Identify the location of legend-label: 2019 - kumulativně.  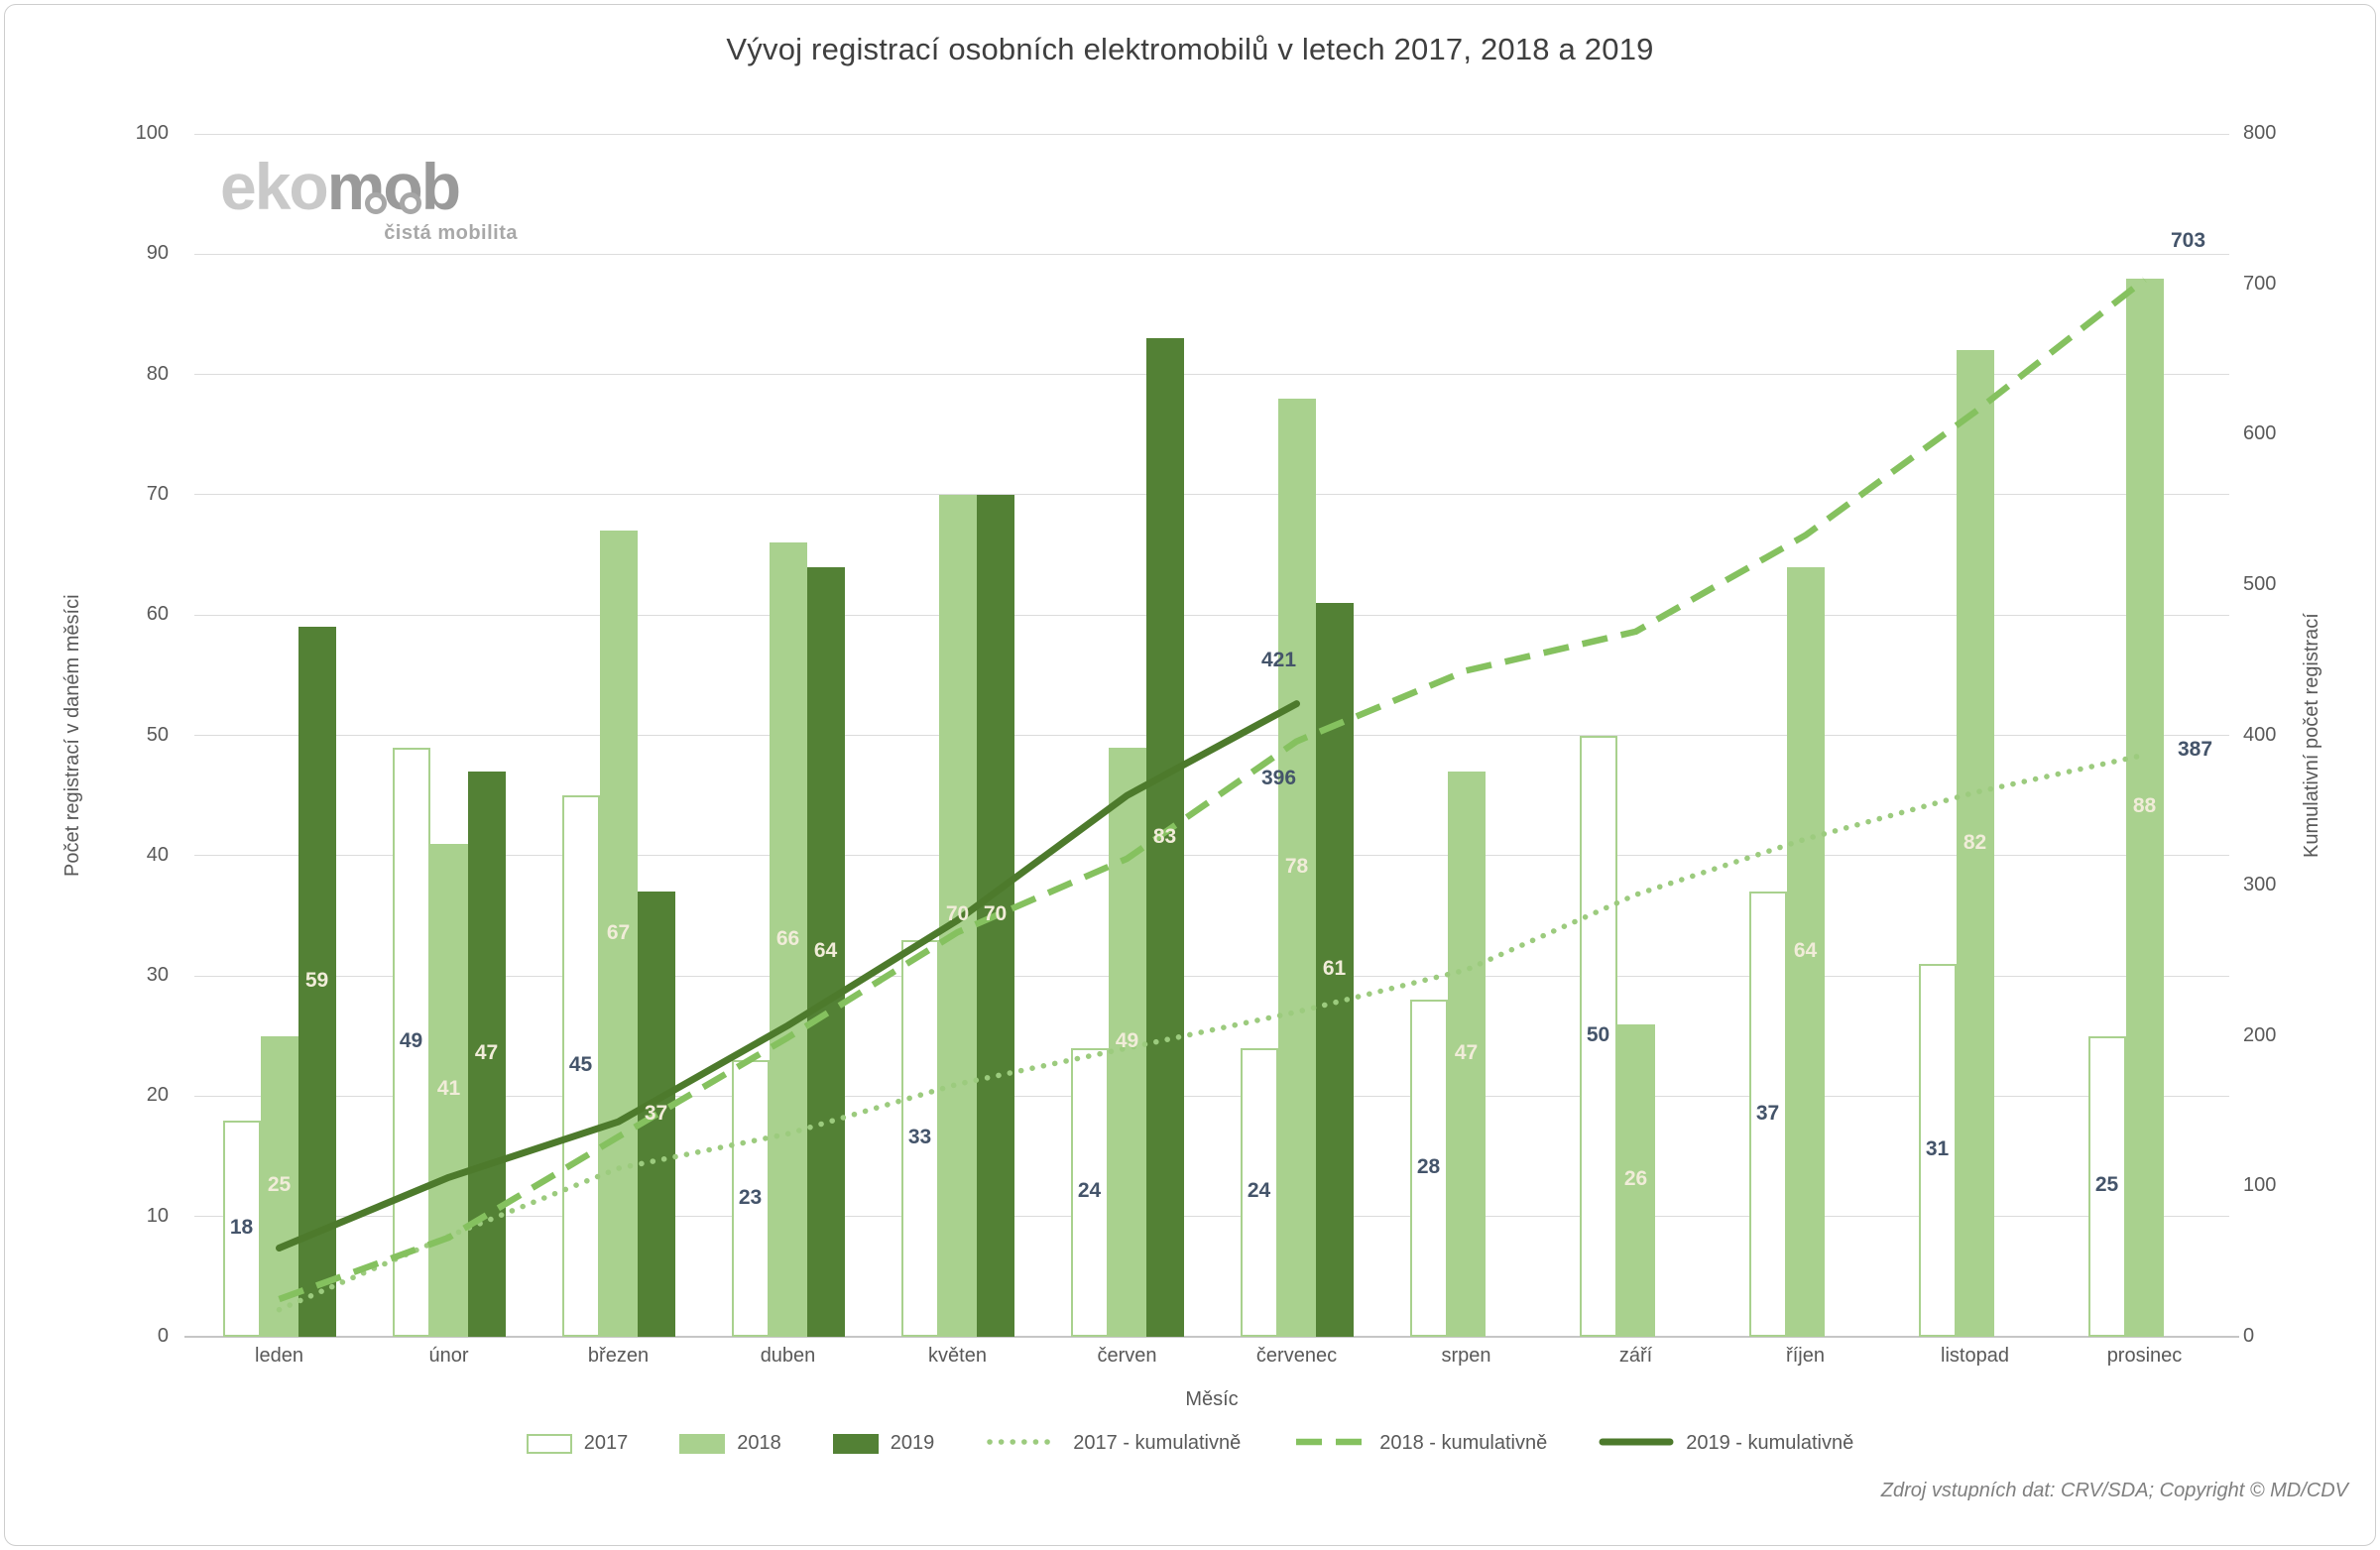
(1770, 1443).